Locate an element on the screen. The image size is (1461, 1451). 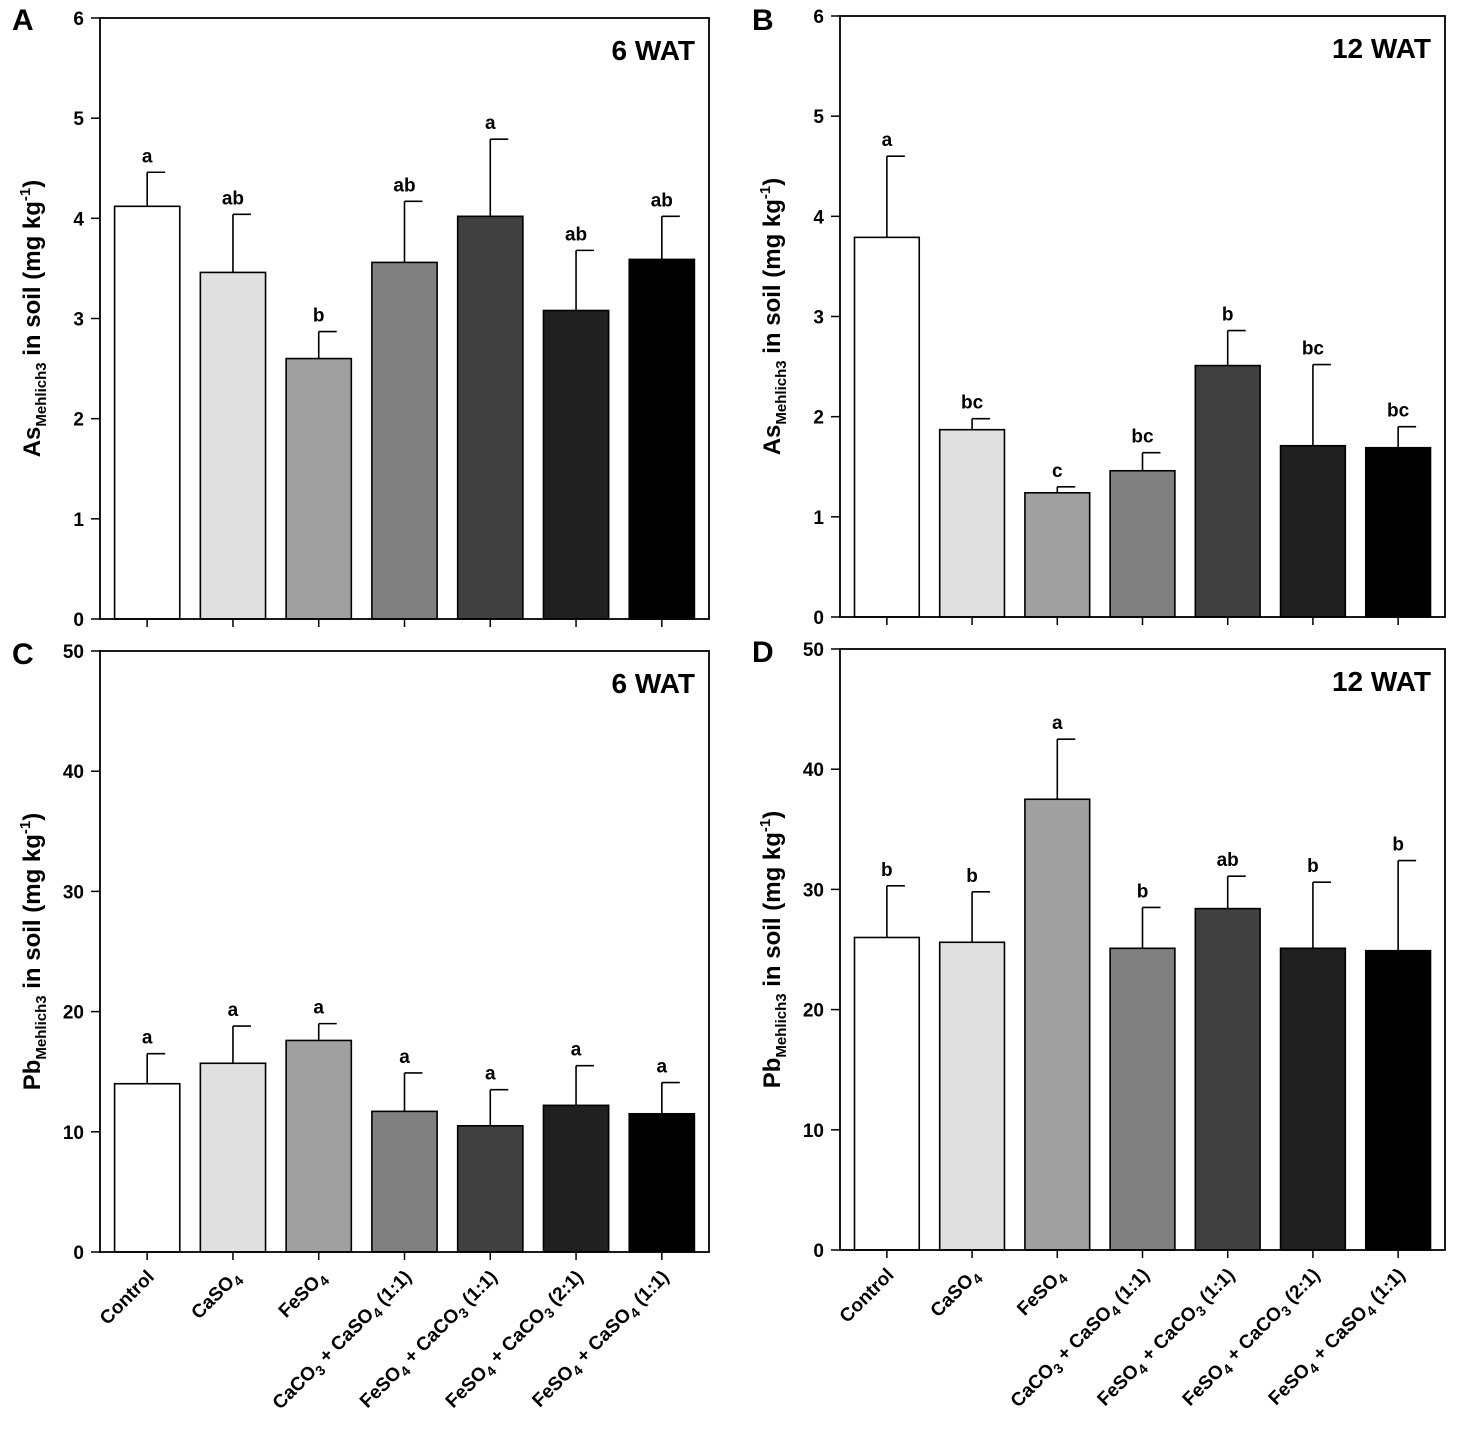
panel-title: 12 WAT is located at coordinates (1381, 48).